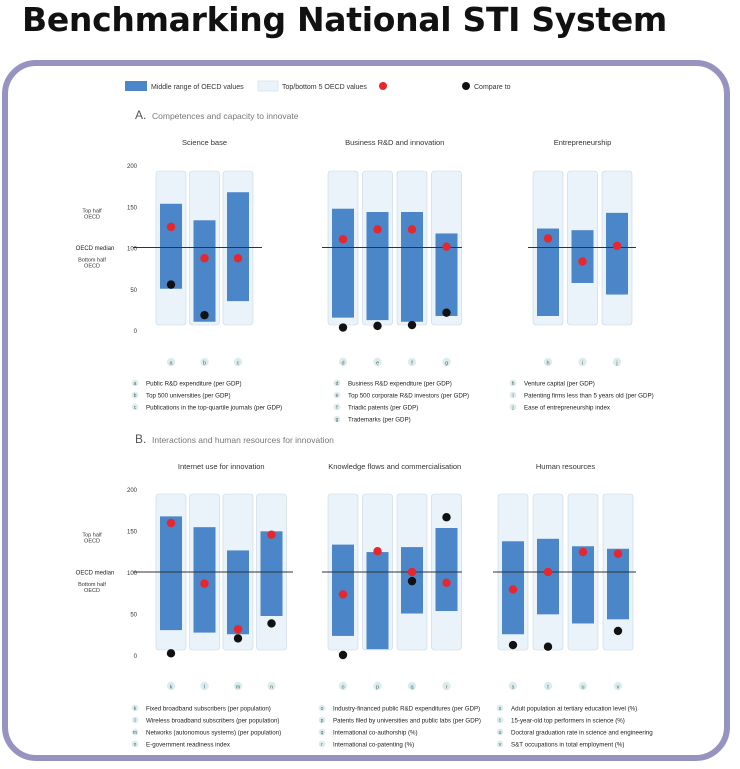  What do you see at coordinates (132, 491) in the screenshot?
I see `y-tick-label: 200` at bounding box center [132, 491].